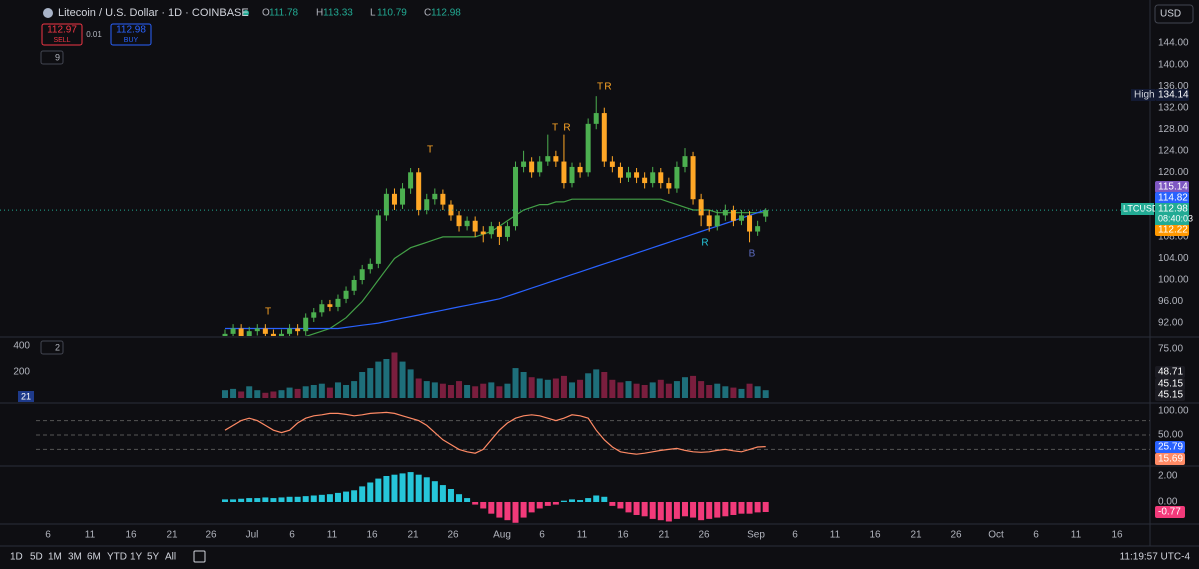 The width and height of the screenshot is (1199, 569). Describe the element at coordinates (1170, 301) in the screenshot. I see `y-tick-label: 96.00` at that location.